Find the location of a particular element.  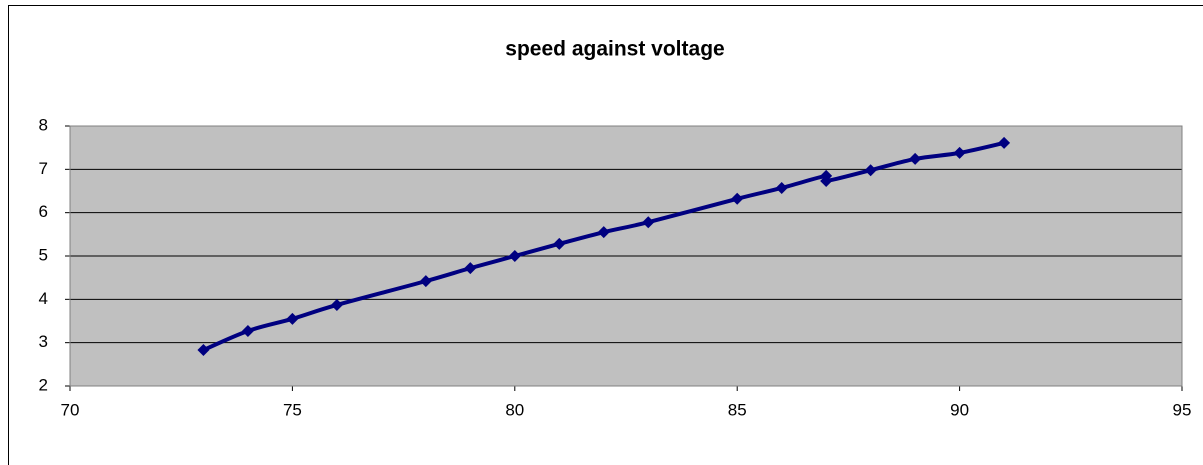

x-tick-label: 80 is located at coordinates (514, 409).